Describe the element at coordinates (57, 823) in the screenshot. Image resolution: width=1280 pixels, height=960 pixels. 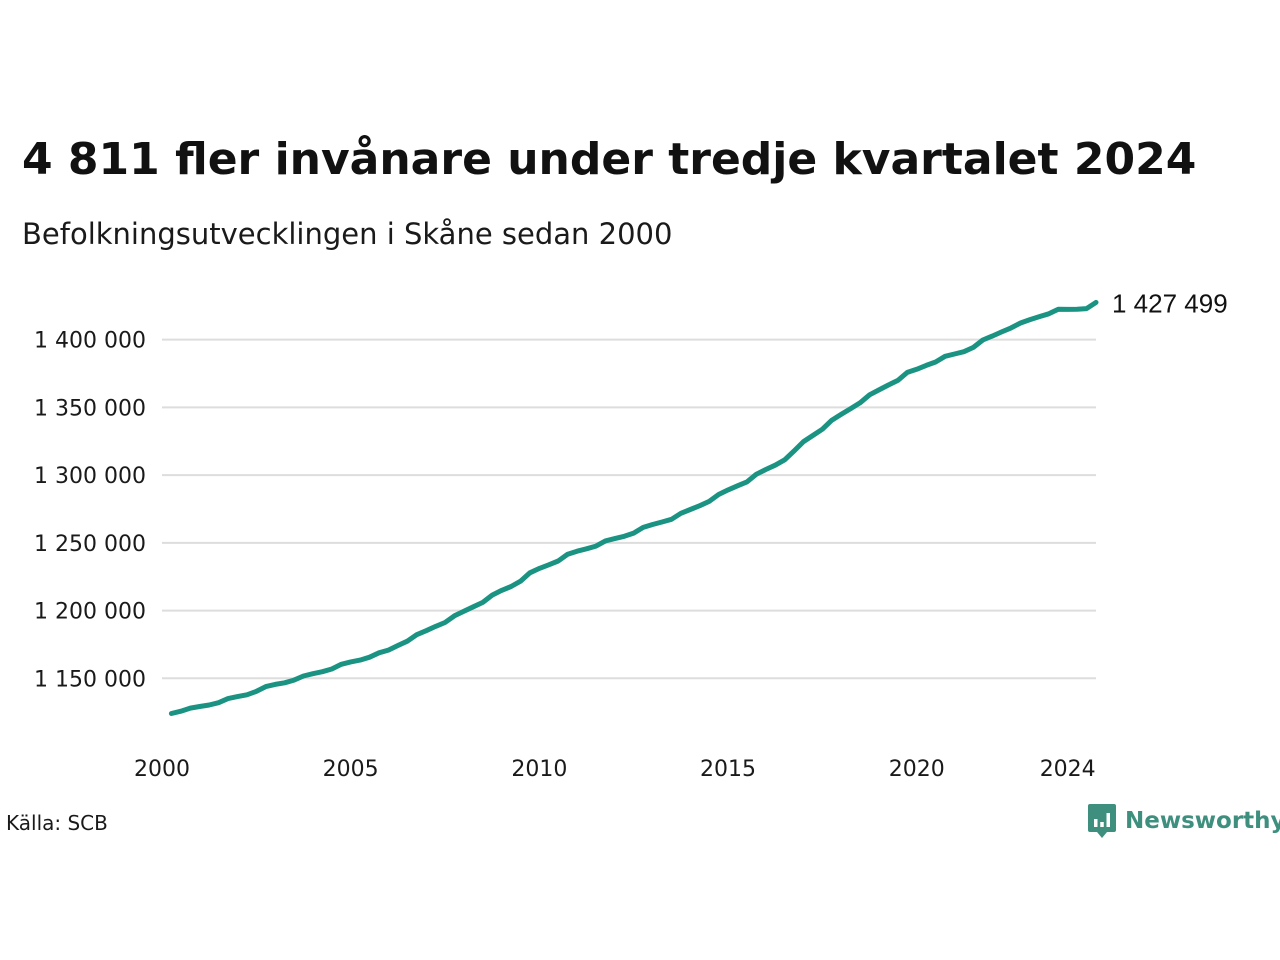
I see `source-note: Källa: SCB` at that location.